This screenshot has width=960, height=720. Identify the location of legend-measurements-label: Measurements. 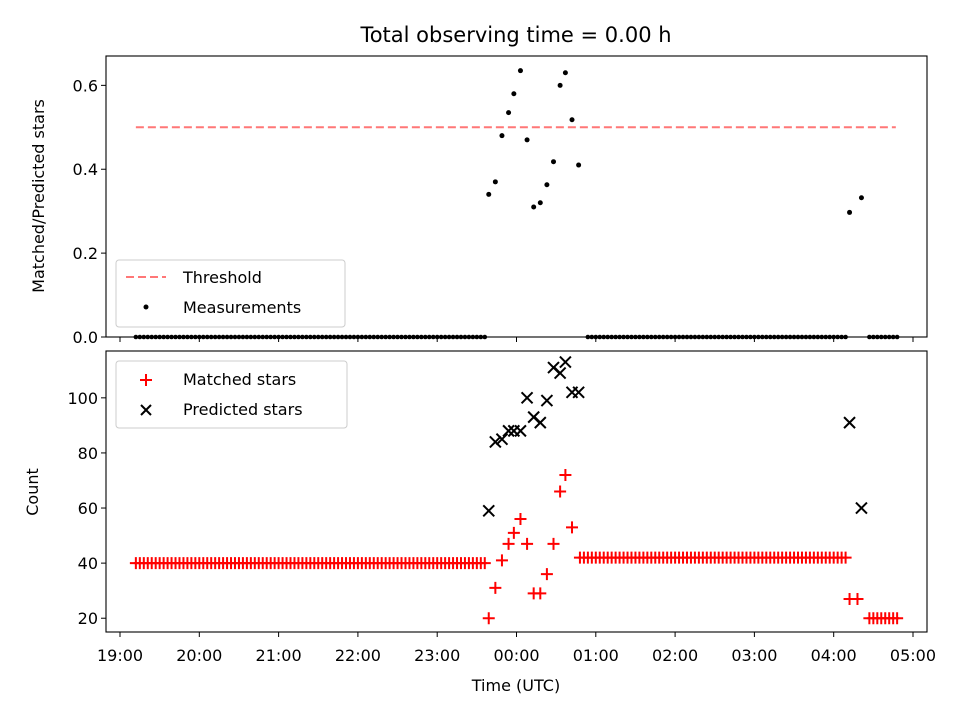
(242, 307).